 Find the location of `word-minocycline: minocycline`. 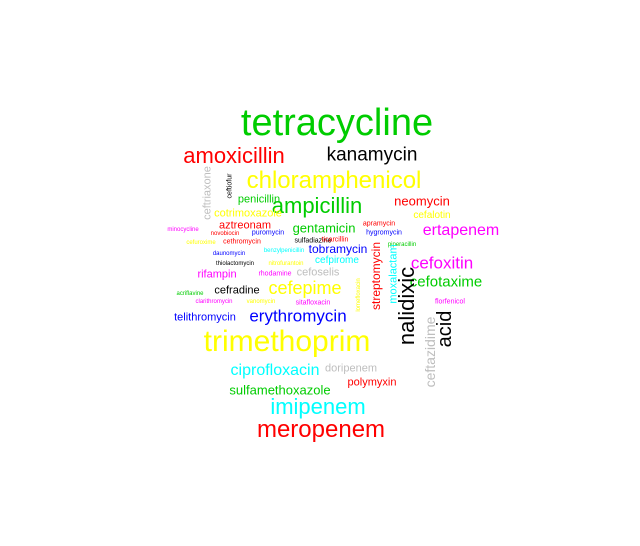

word-minocycline: minocycline is located at coordinates (183, 230).